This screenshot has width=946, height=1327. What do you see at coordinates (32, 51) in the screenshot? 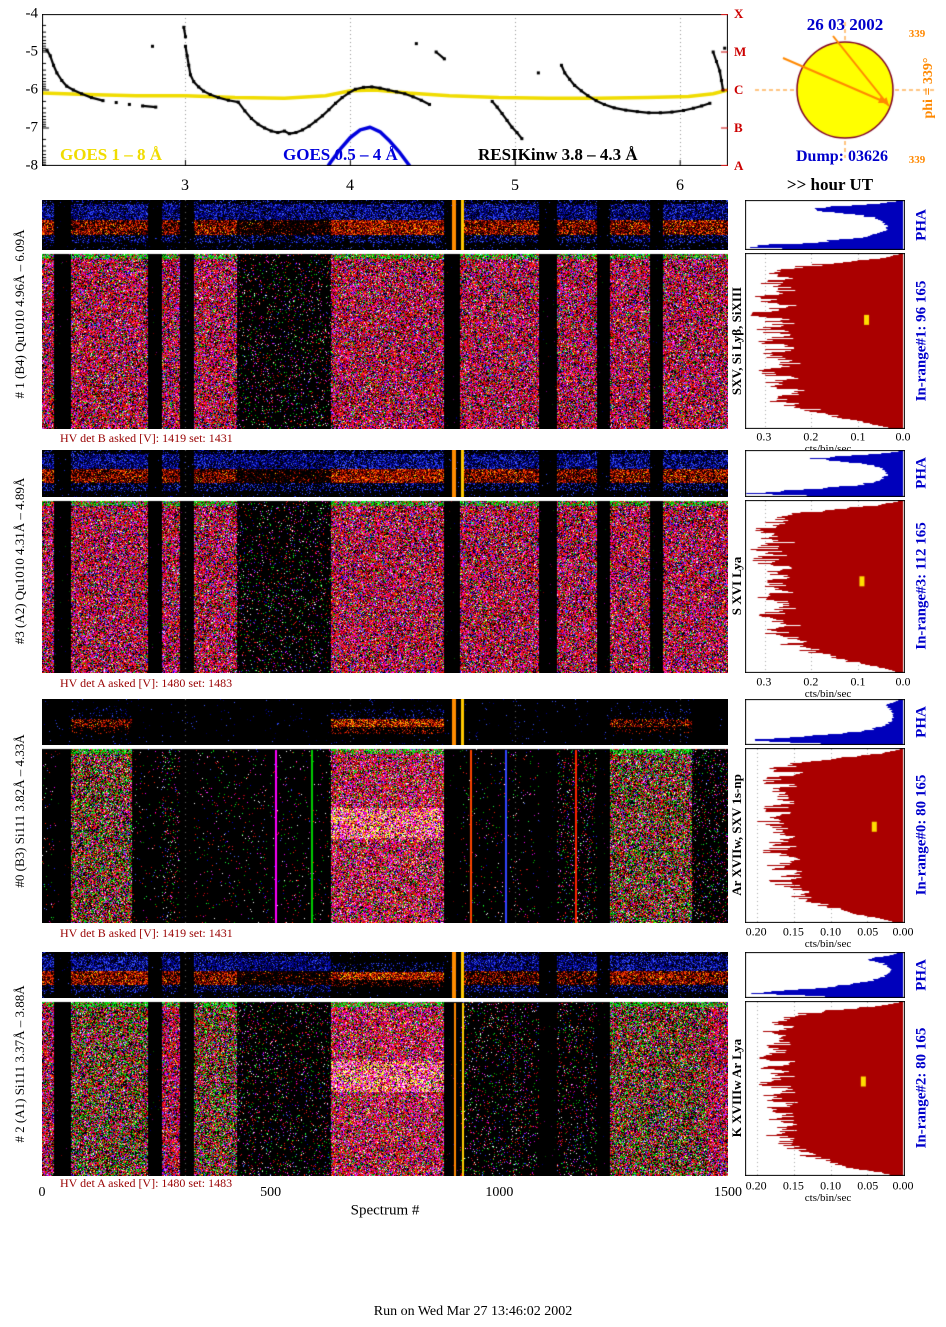
I see `goes-y-tick: -5` at bounding box center [32, 51].